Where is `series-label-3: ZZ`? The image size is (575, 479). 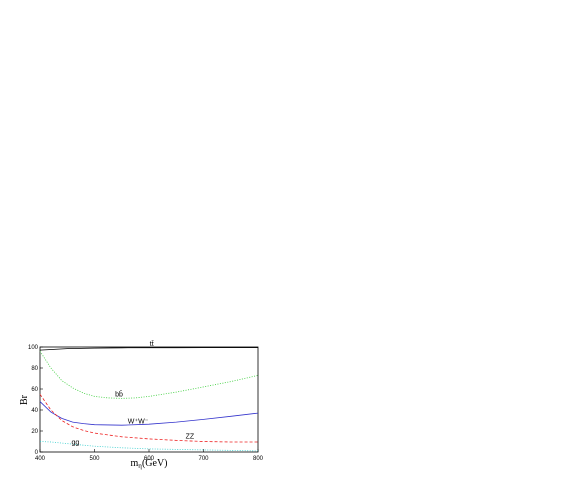 series-label-3: ZZ is located at coordinates (190, 436).